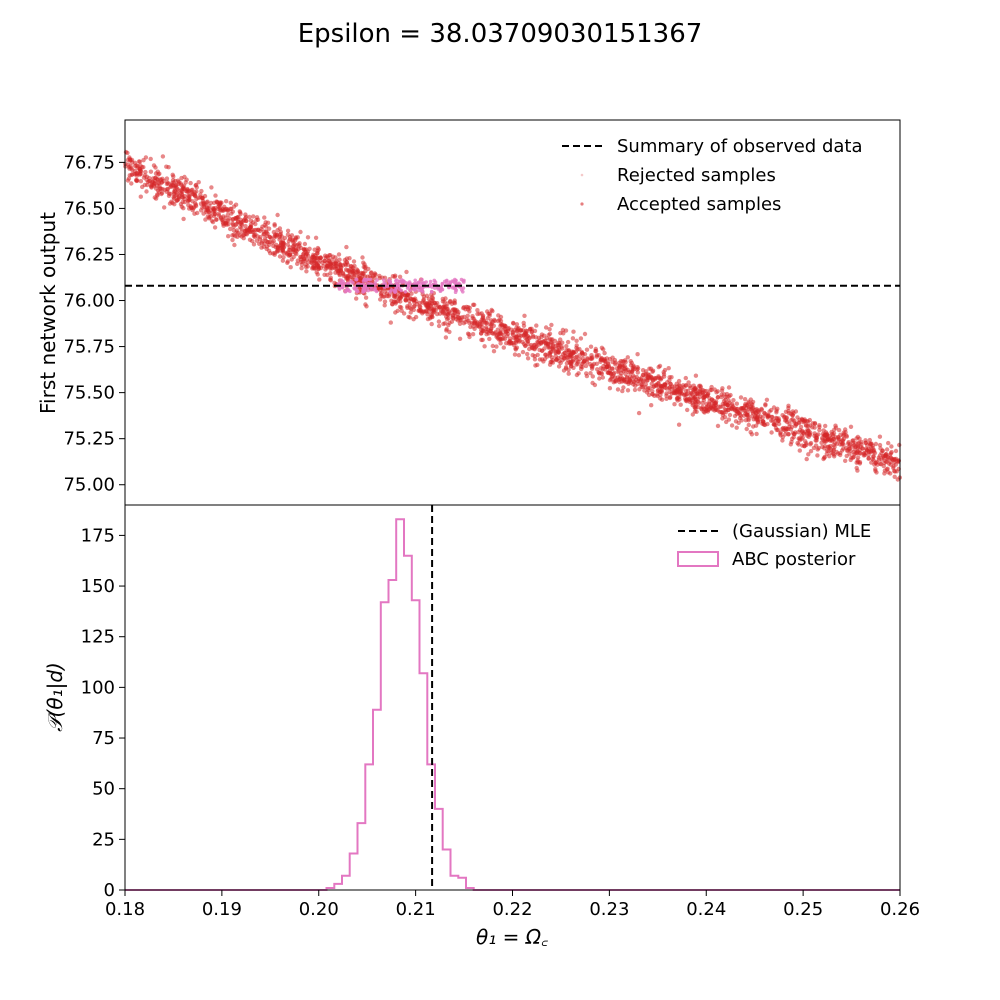 The image size is (1000, 1000). I want to click on histogram-y-tick-label: 100, so click(98, 687).